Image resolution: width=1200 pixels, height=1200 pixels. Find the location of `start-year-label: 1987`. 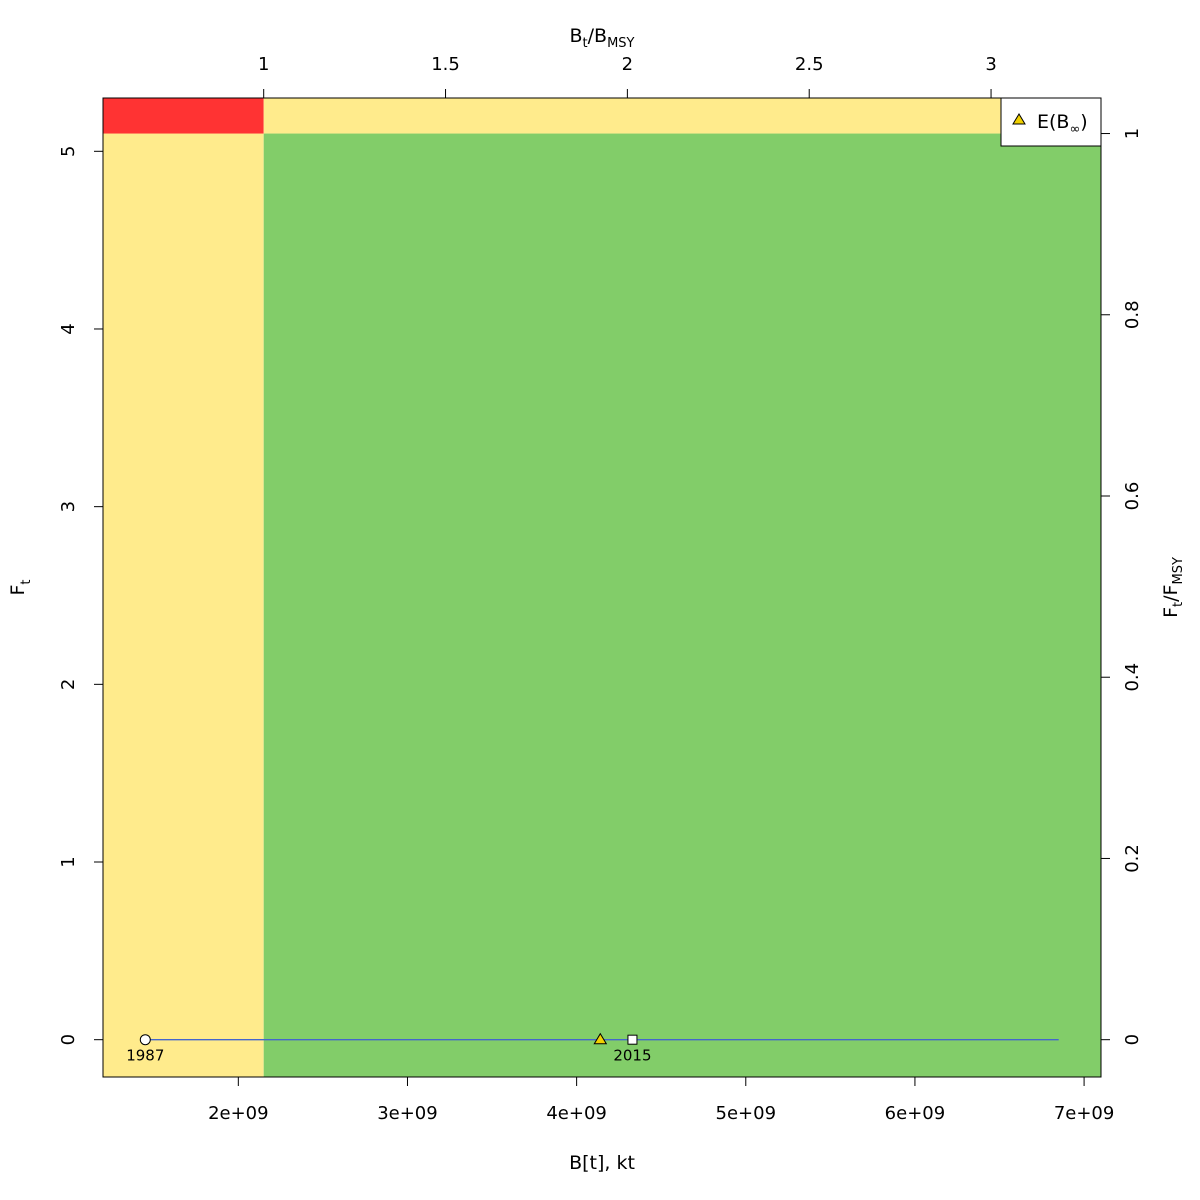

start-year-label: 1987 is located at coordinates (145, 1056).